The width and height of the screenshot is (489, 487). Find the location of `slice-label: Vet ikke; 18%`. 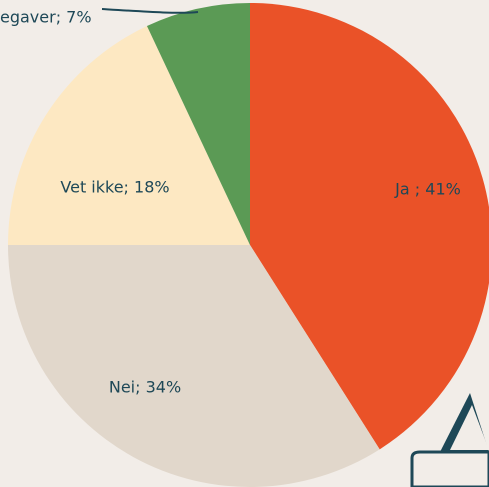

slice-label: Vet ikke; 18% is located at coordinates (114, 187).